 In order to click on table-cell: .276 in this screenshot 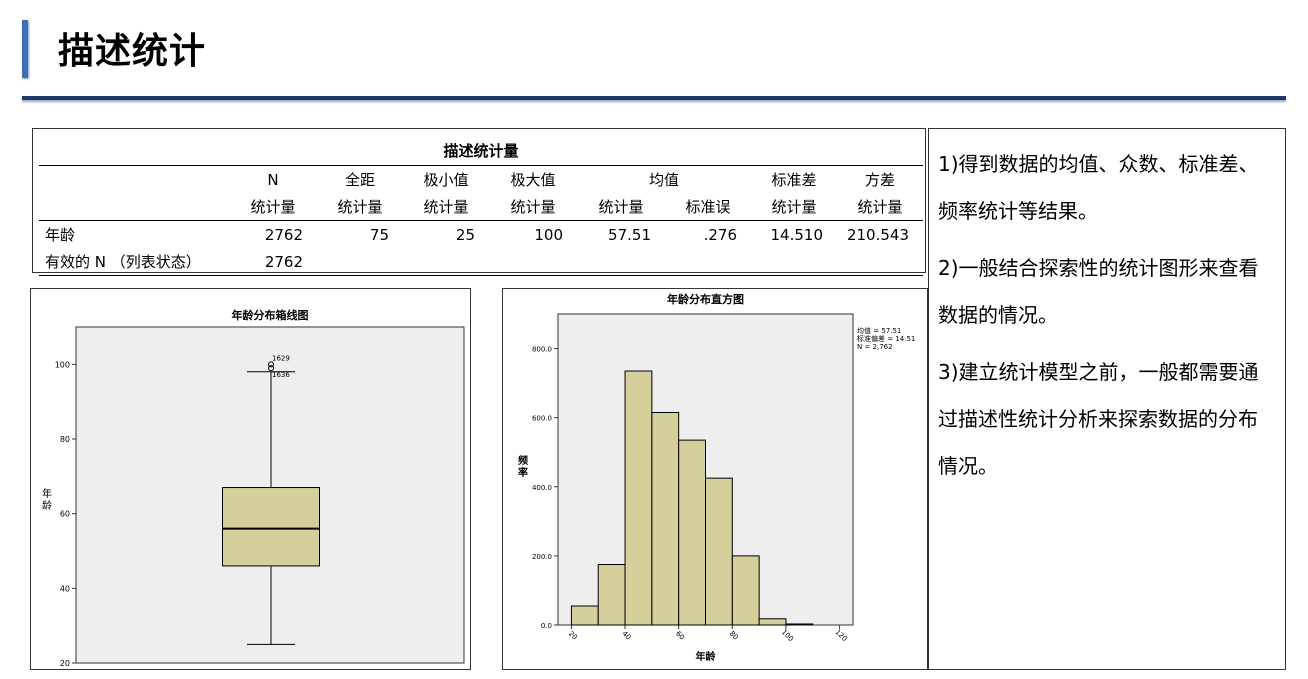, I will do `click(720, 234)`.